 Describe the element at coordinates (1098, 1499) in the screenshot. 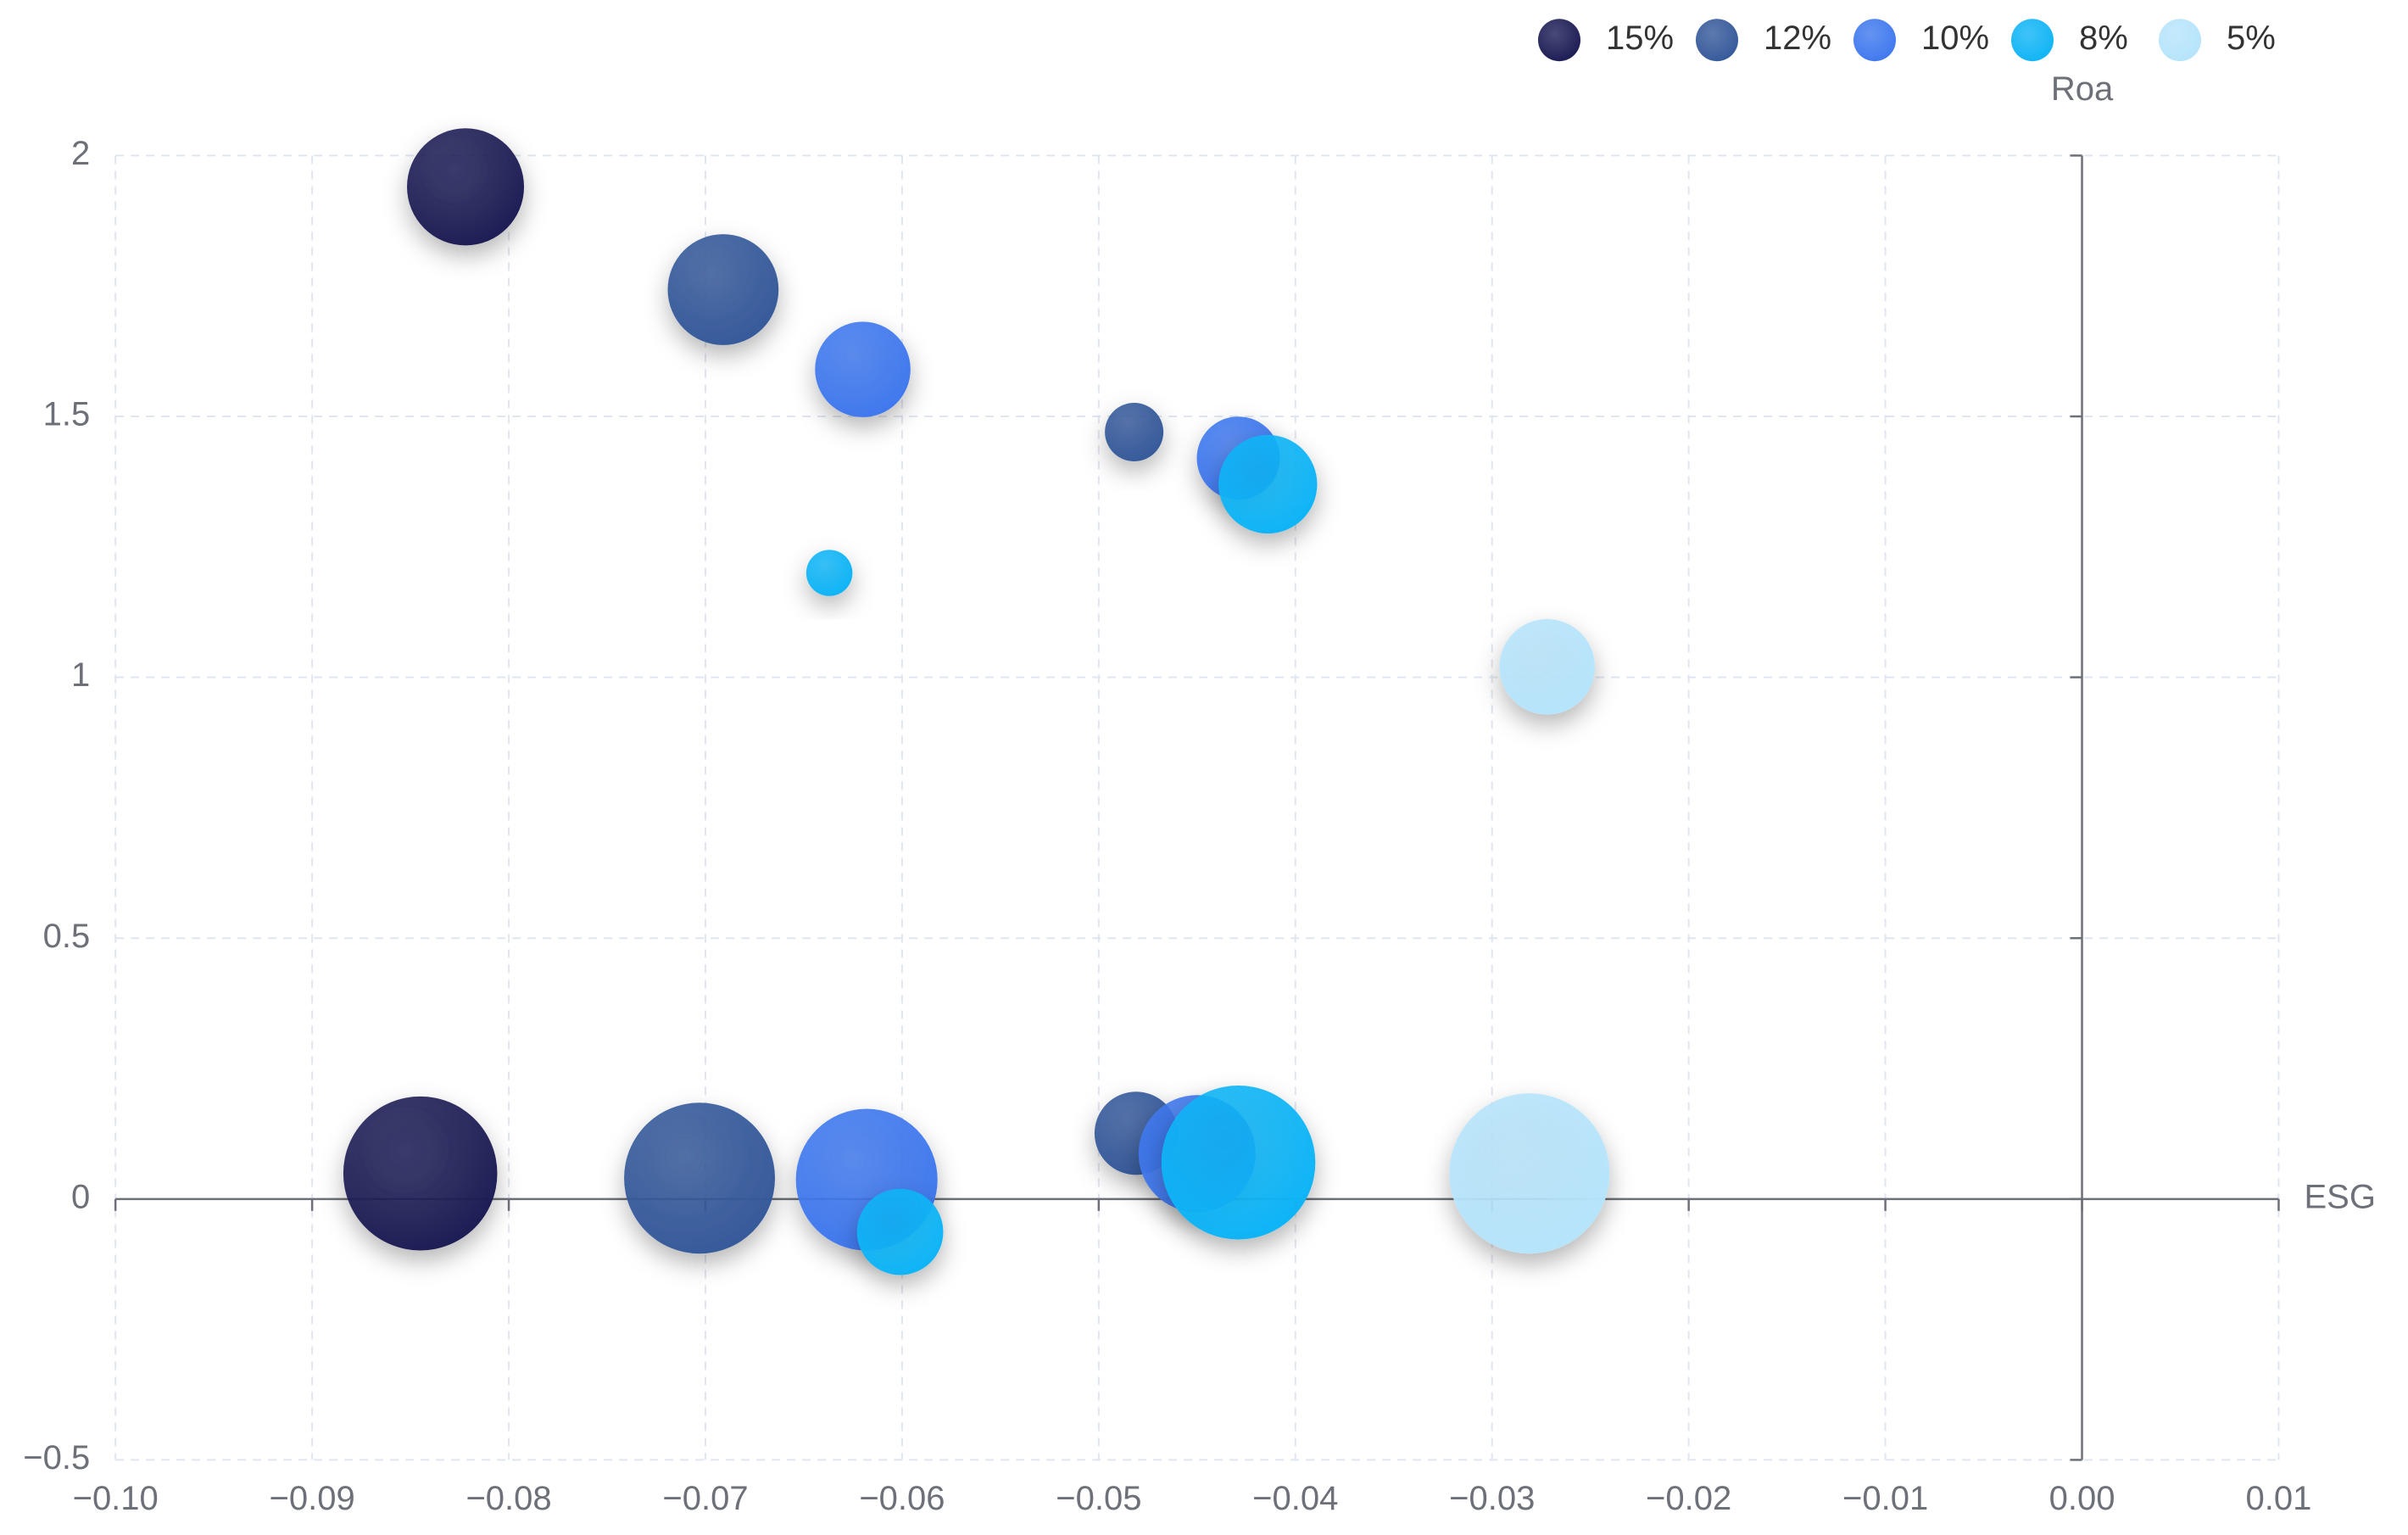

I see `x-tick-label: −0.05` at that location.